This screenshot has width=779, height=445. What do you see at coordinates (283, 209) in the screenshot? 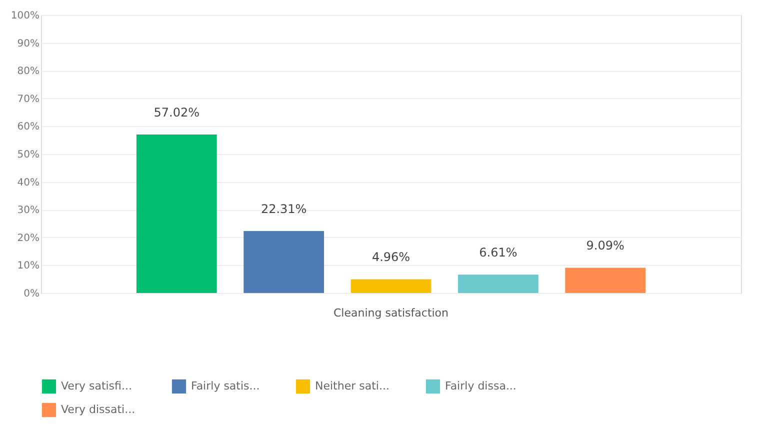
I see `data-label: 22.31%` at bounding box center [283, 209].